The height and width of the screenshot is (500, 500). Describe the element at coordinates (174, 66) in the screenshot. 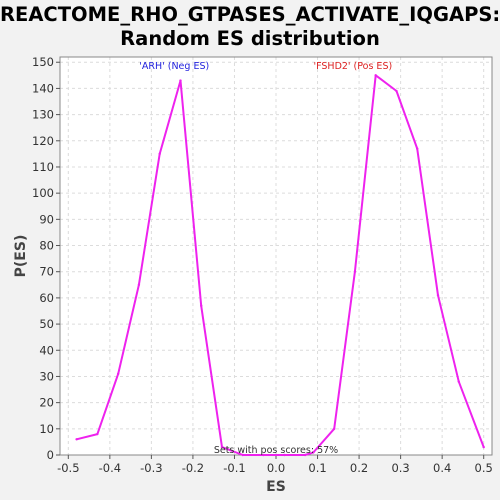

I see `chart-annotation: 'ARH' (Neg ES)` at that location.